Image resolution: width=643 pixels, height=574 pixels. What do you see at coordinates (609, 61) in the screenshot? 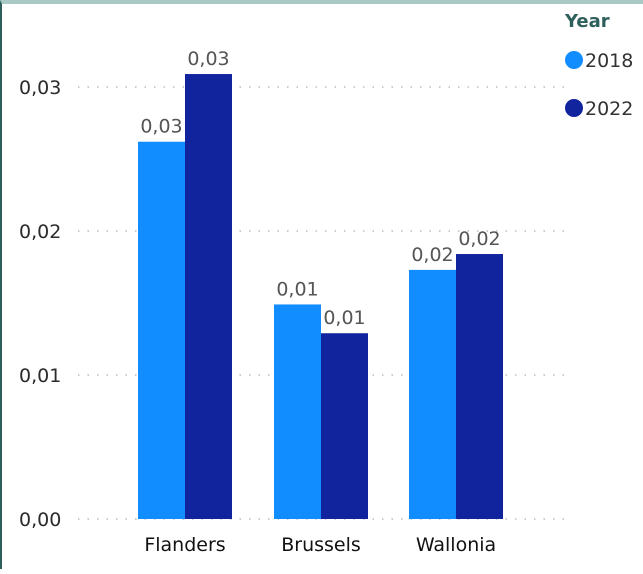
I see `legend-label-2018: 2018` at bounding box center [609, 61].